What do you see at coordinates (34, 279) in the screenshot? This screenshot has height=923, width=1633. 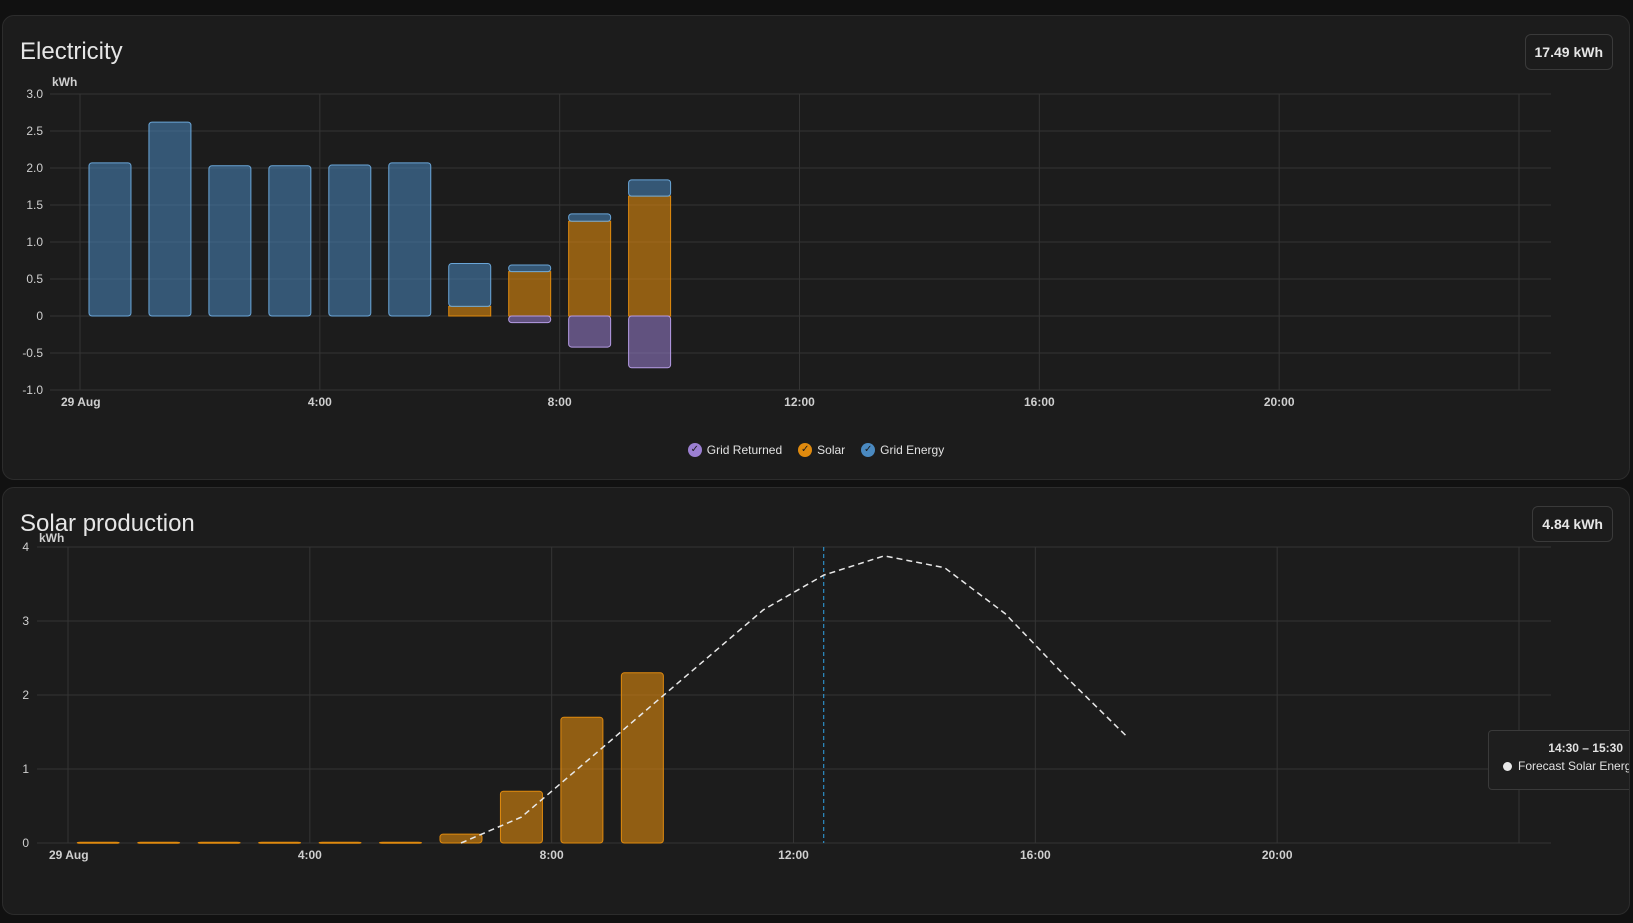 I see `y-tick-label: 0.5` at bounding box center [34, 279].